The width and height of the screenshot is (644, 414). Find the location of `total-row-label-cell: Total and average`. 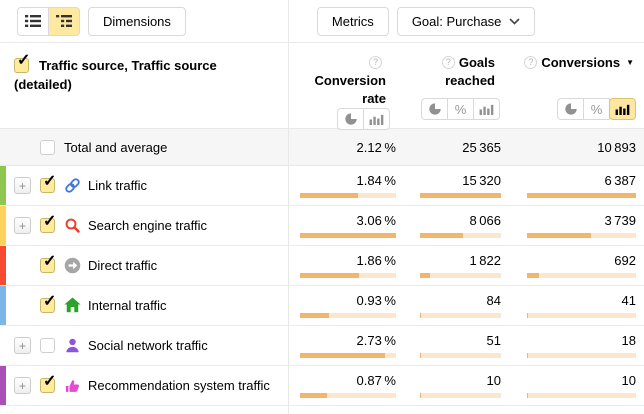

total-row-label-cell: Total and average is located at coordinates (144, 147).